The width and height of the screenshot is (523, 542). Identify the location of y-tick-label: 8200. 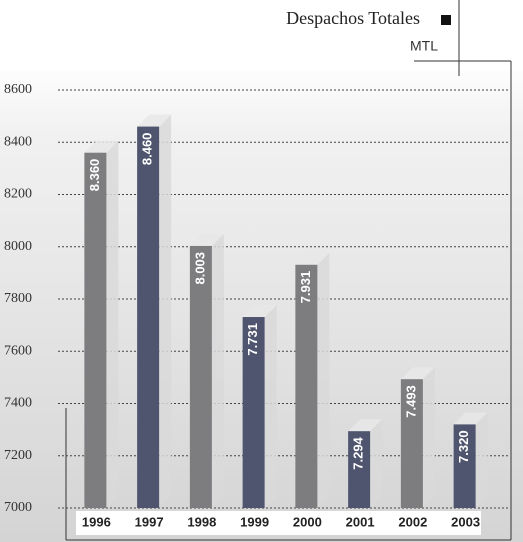
(18, 194).